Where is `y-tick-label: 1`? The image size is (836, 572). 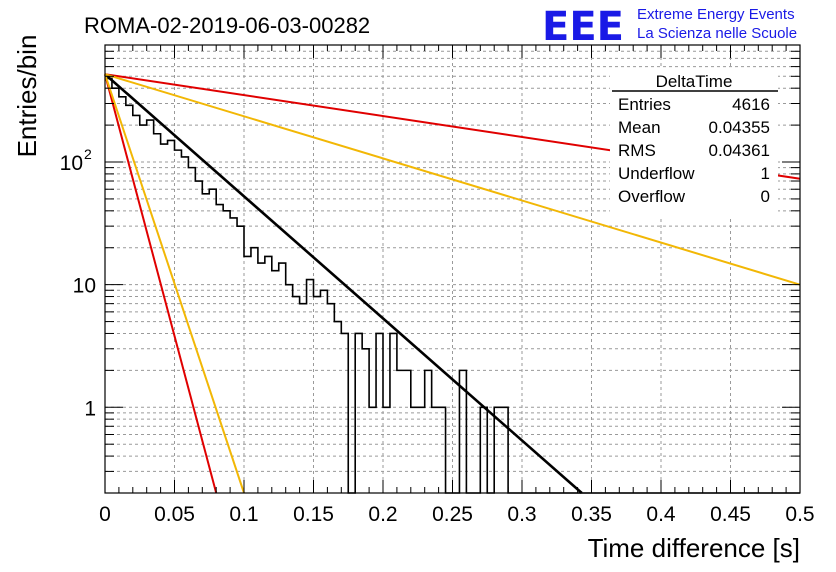 y-tick-label: 1 is located at coordinates (90, 408).